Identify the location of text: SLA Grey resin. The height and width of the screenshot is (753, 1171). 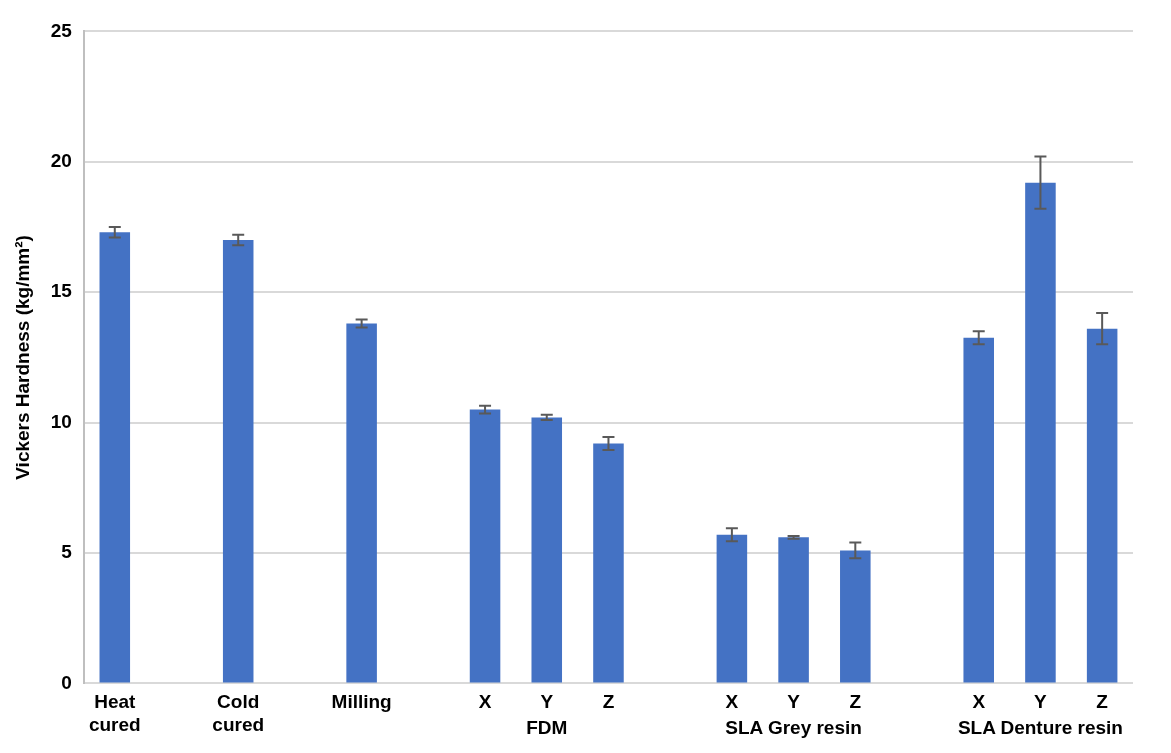
(793, 728).